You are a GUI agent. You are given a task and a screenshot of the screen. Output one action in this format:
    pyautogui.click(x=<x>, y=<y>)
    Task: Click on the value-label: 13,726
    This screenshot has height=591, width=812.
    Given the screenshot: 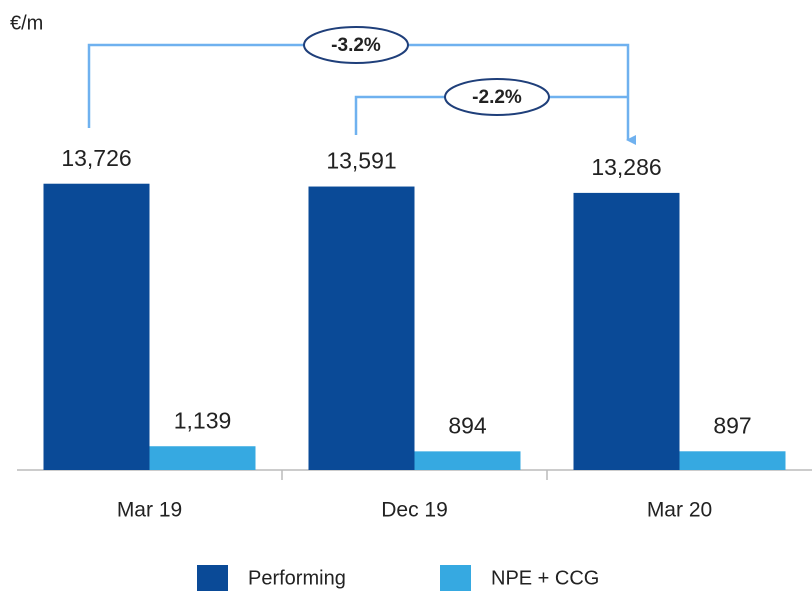 What is the action you would take?
    pyautogui.click(x=96, y=158)
    